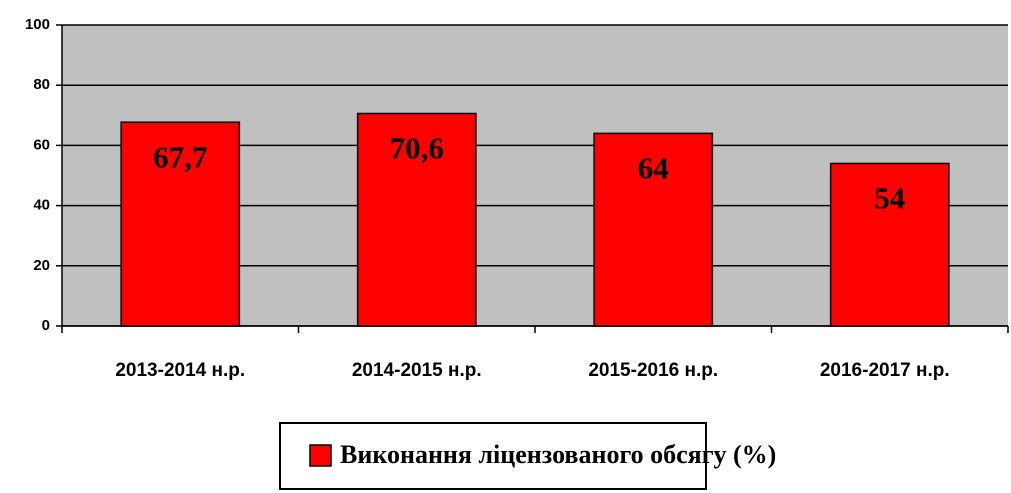  I want to click on value-label: 70,6, so click(417, 148).